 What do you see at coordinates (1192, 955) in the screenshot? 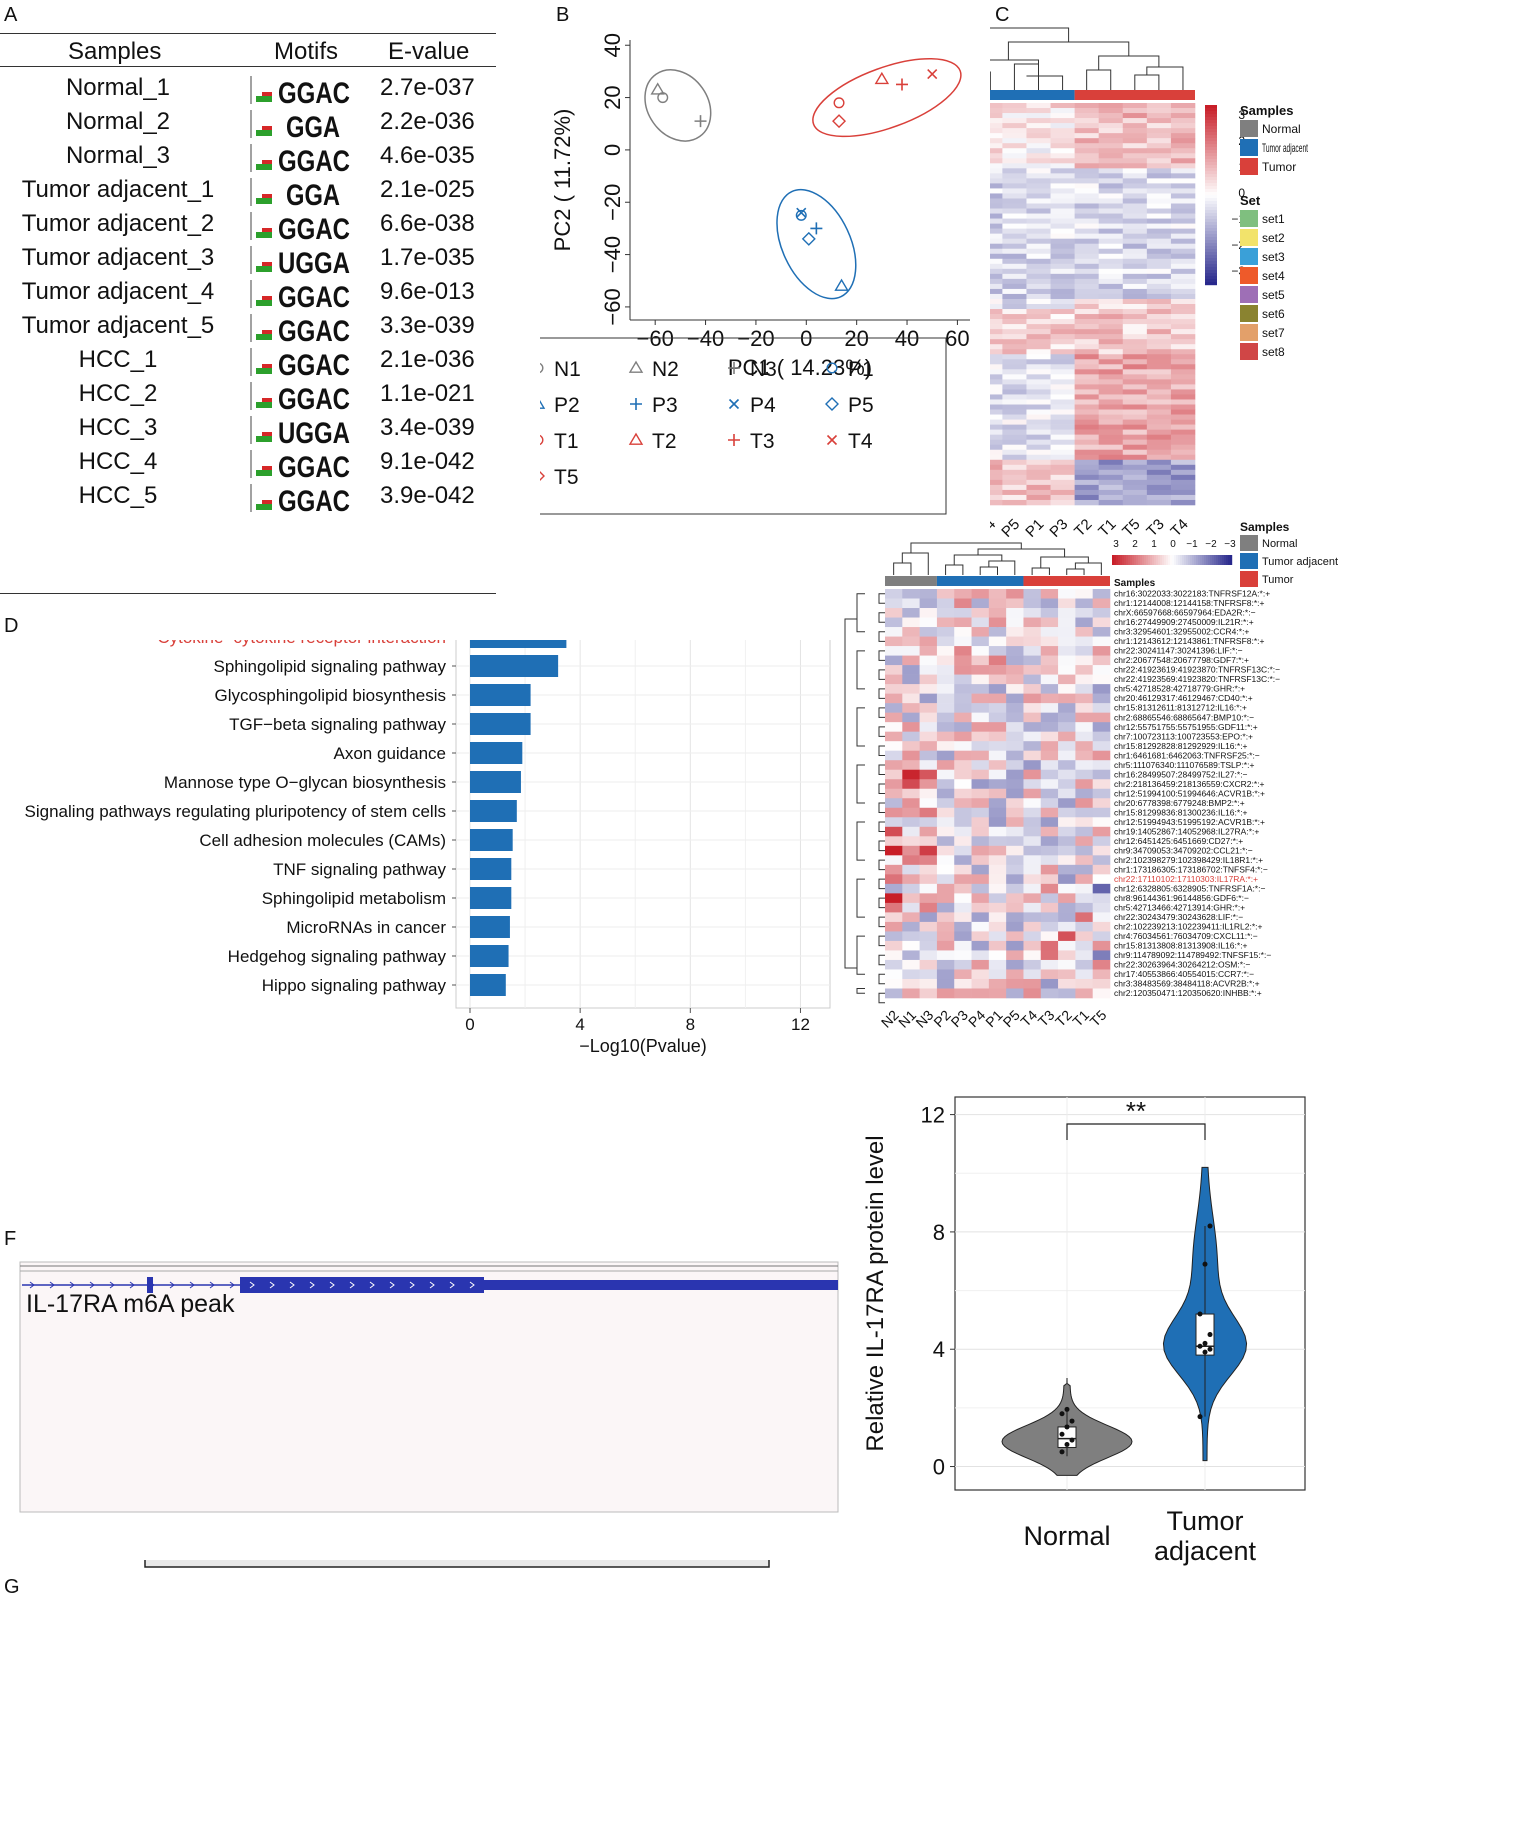
I see `gene-label: chr9:114789092:114789492:TNFSF15:*:−` at bounding box center [1192, 955].